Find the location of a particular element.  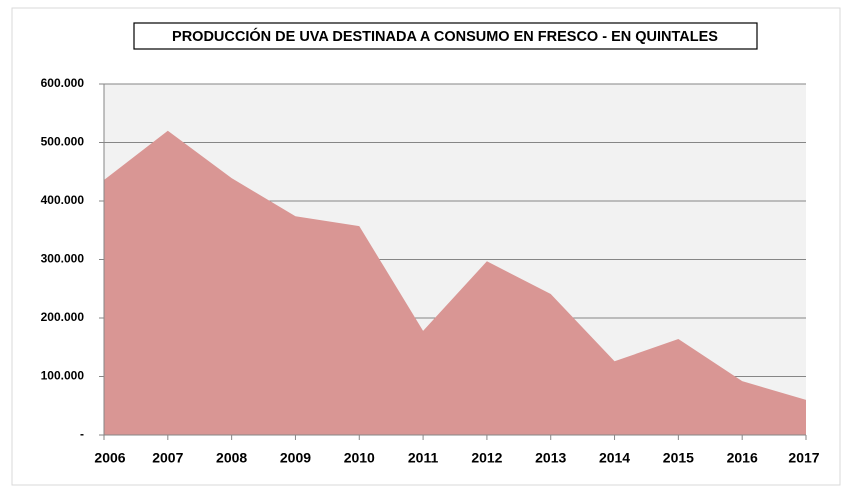

x-tick-label: 2015 is located at coordinates (678, 458).